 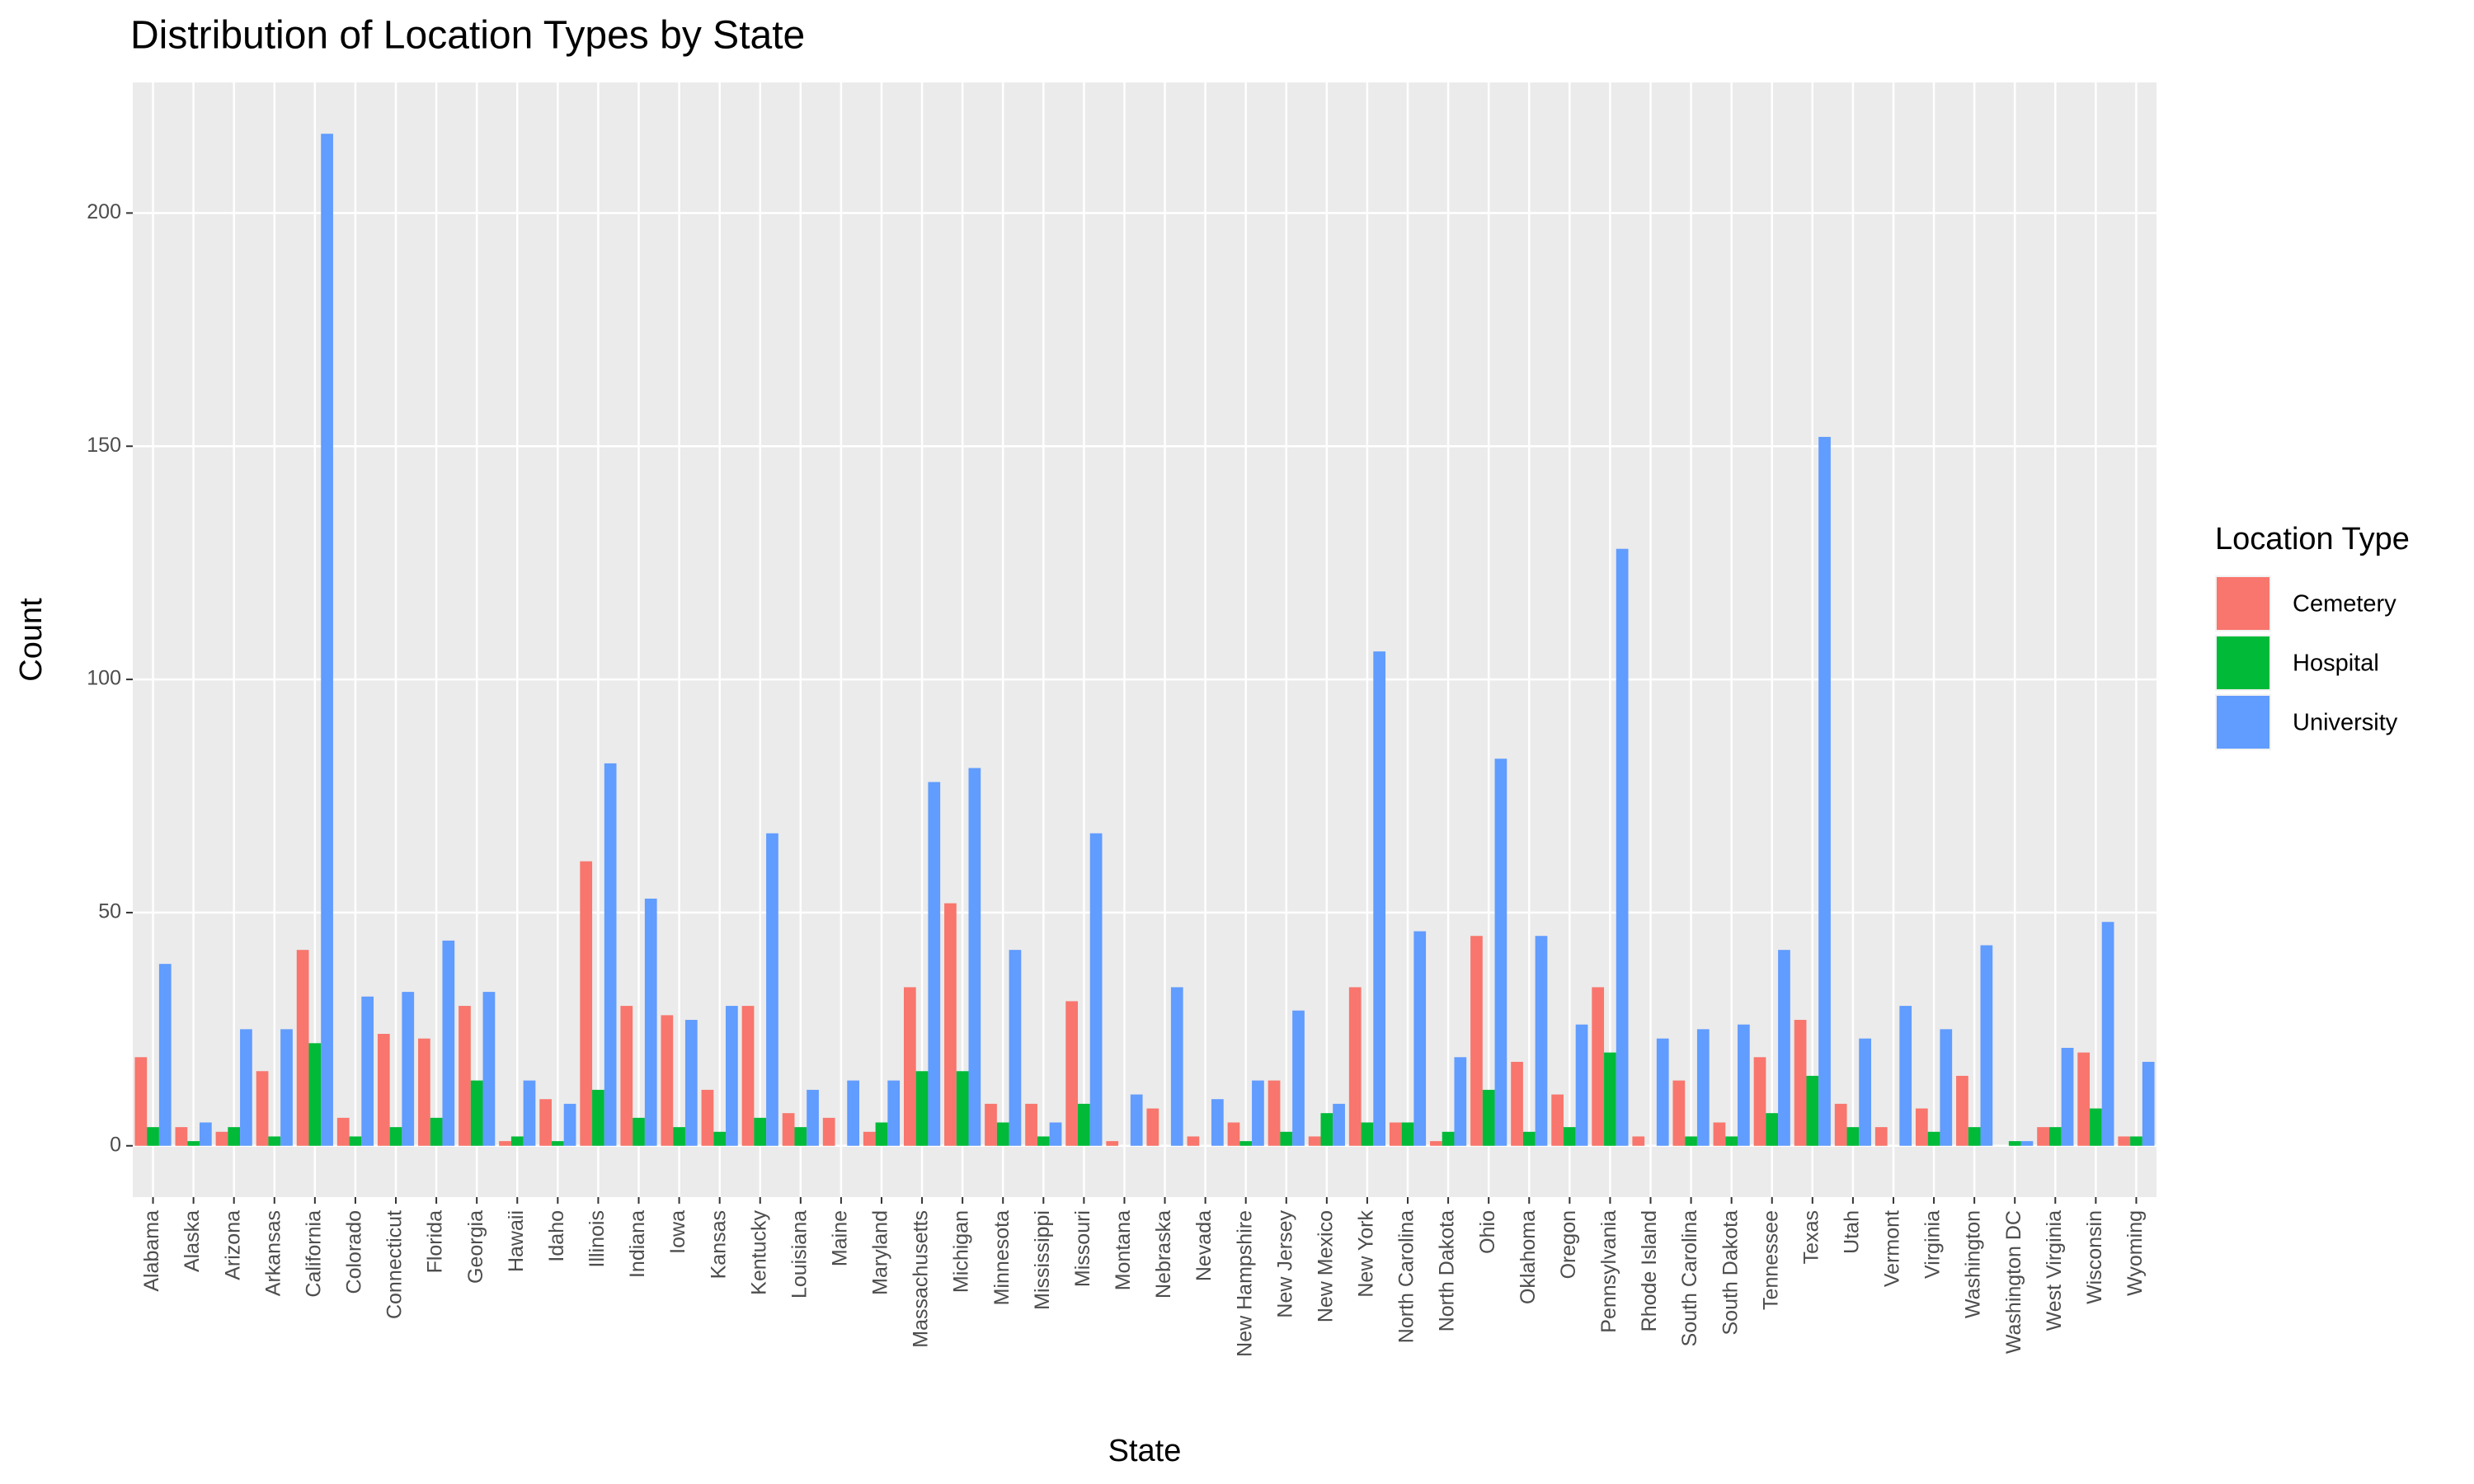 What do you see at coordinates (232, 1245) in the screenshot?
I see `x-tick-label: Arizona` at bounding box center [232, 1245].